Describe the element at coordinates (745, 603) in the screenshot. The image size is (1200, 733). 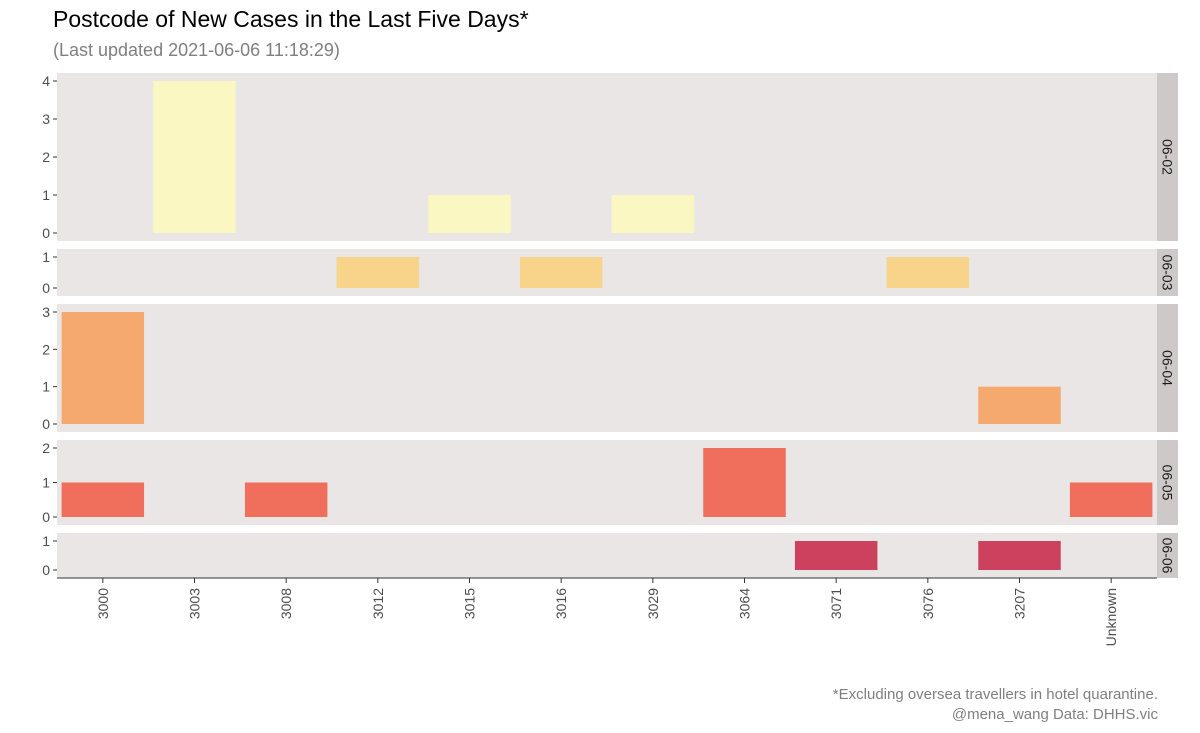
I see `x-tick-label: 3064` at that location.